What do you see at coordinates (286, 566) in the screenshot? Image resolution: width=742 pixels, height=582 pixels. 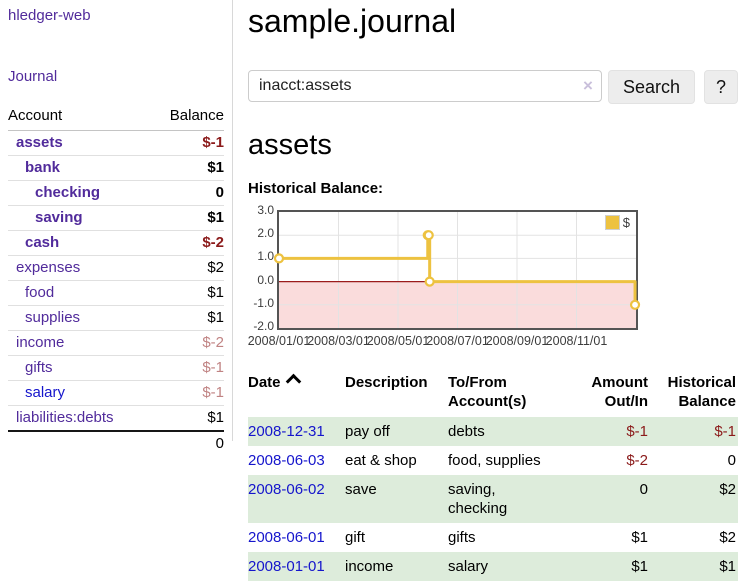 I see `transaction-date-link: 2008-01-01` at bounding box center [286, 566].